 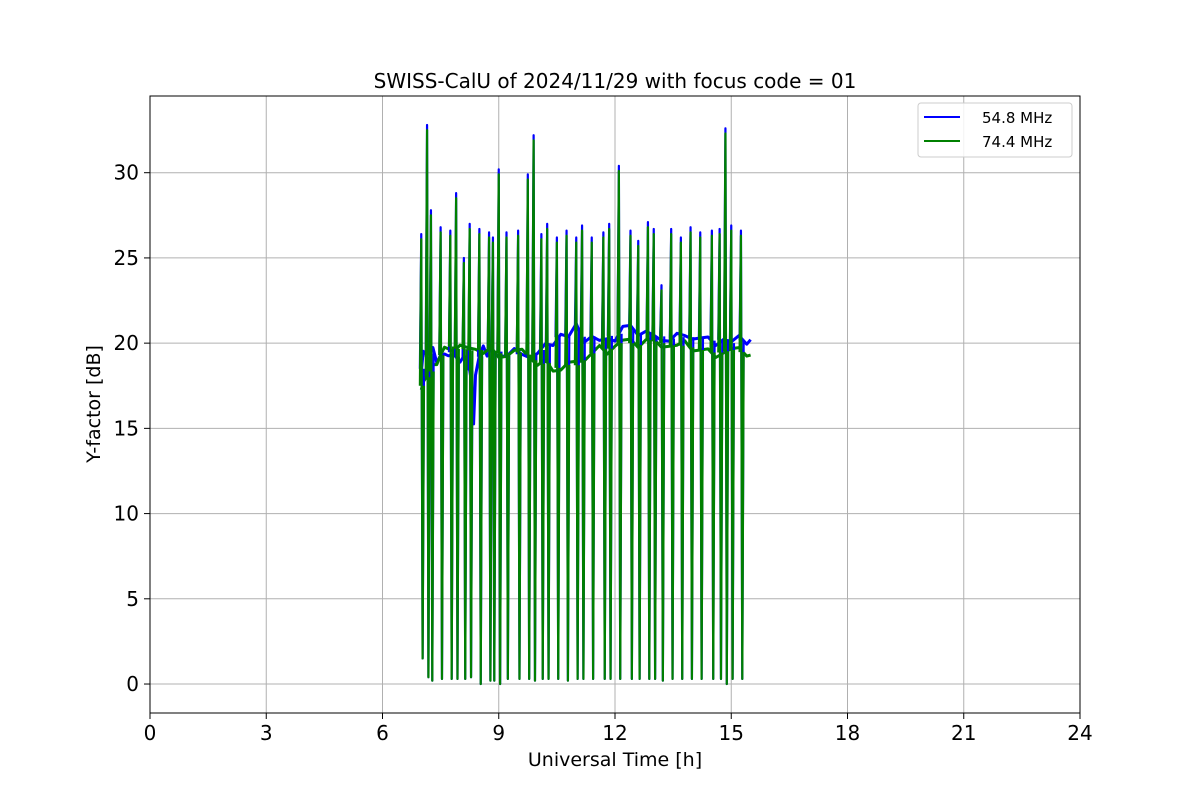 I want to click on y-tick-label: 0, so click(x=132, y=684).